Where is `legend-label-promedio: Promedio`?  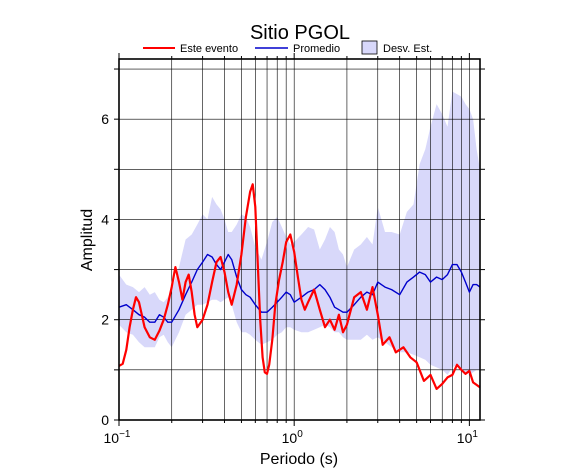
legend-label-promedio: Promedio is located at coordinates (316, 49).